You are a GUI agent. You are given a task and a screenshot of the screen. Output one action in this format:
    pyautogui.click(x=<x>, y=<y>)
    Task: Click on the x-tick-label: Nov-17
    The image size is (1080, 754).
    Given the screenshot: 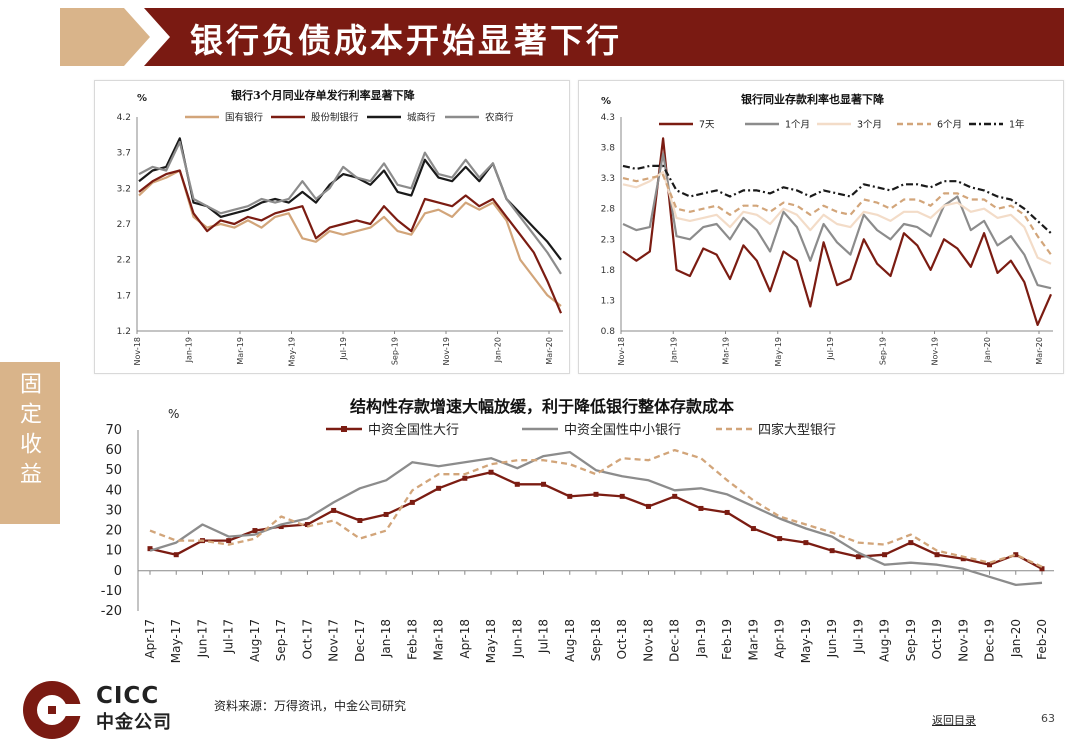 What is the action you would take?
    pyautogui.click(x=334, y=640)
    